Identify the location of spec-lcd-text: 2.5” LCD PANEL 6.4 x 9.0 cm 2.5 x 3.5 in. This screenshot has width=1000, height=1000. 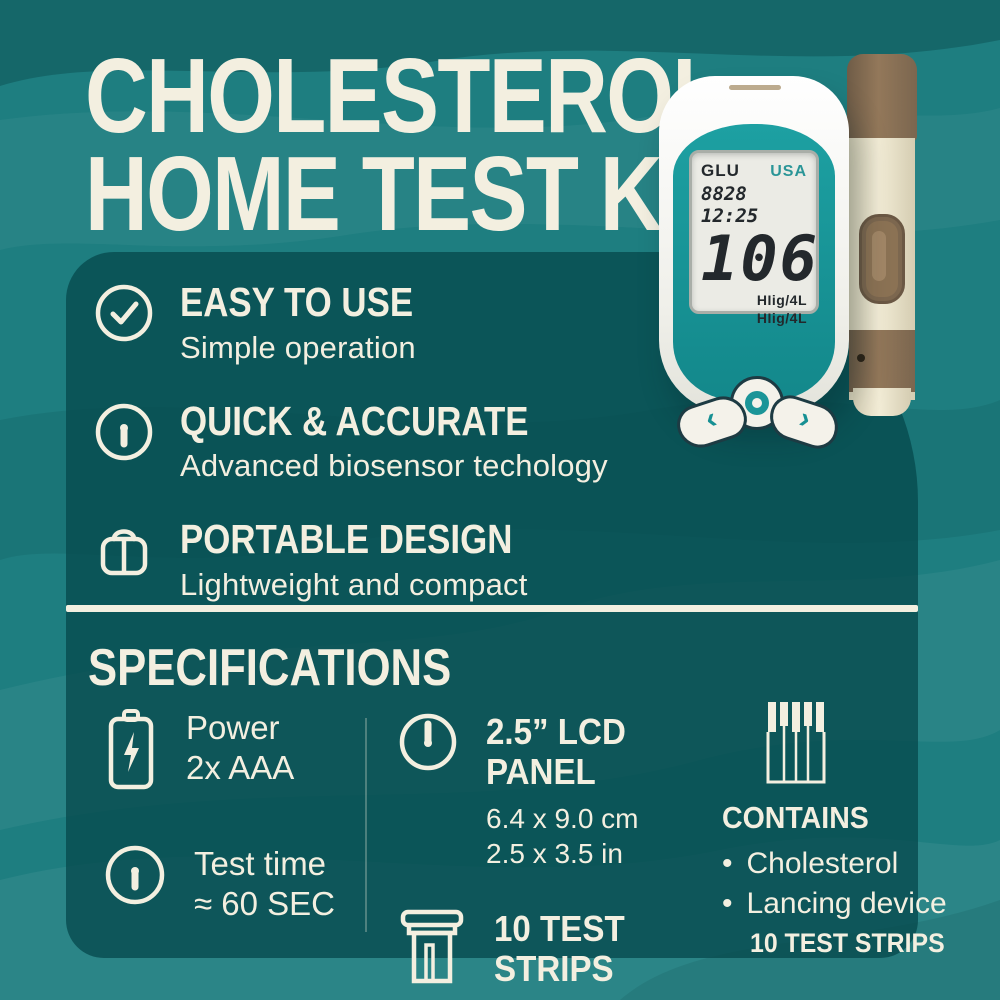
(562, 790).